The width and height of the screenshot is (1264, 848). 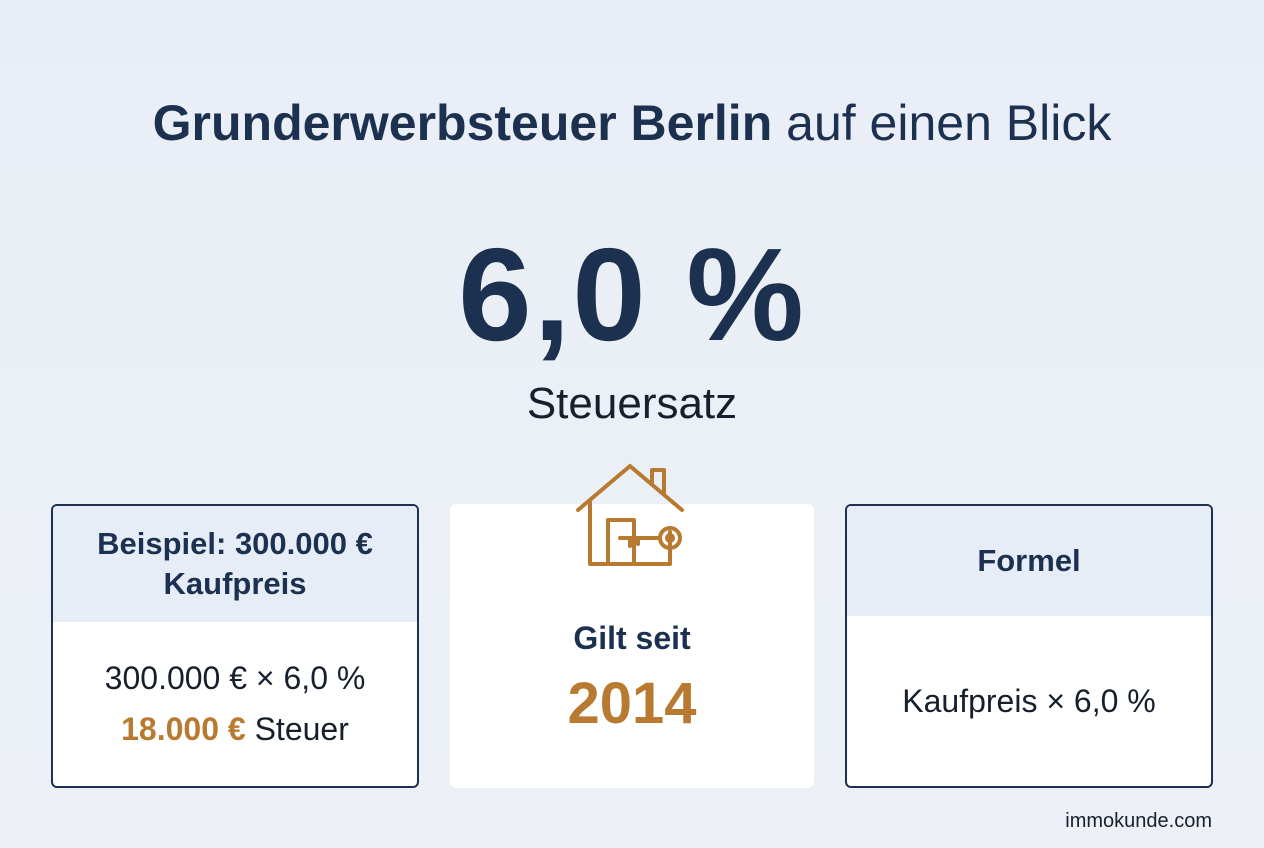 What do you see at coordinates (462, 123) in the screenshot?
I see `title-bold: Grunderwerbsteuer Berlin` at bounding box center [462, 123].